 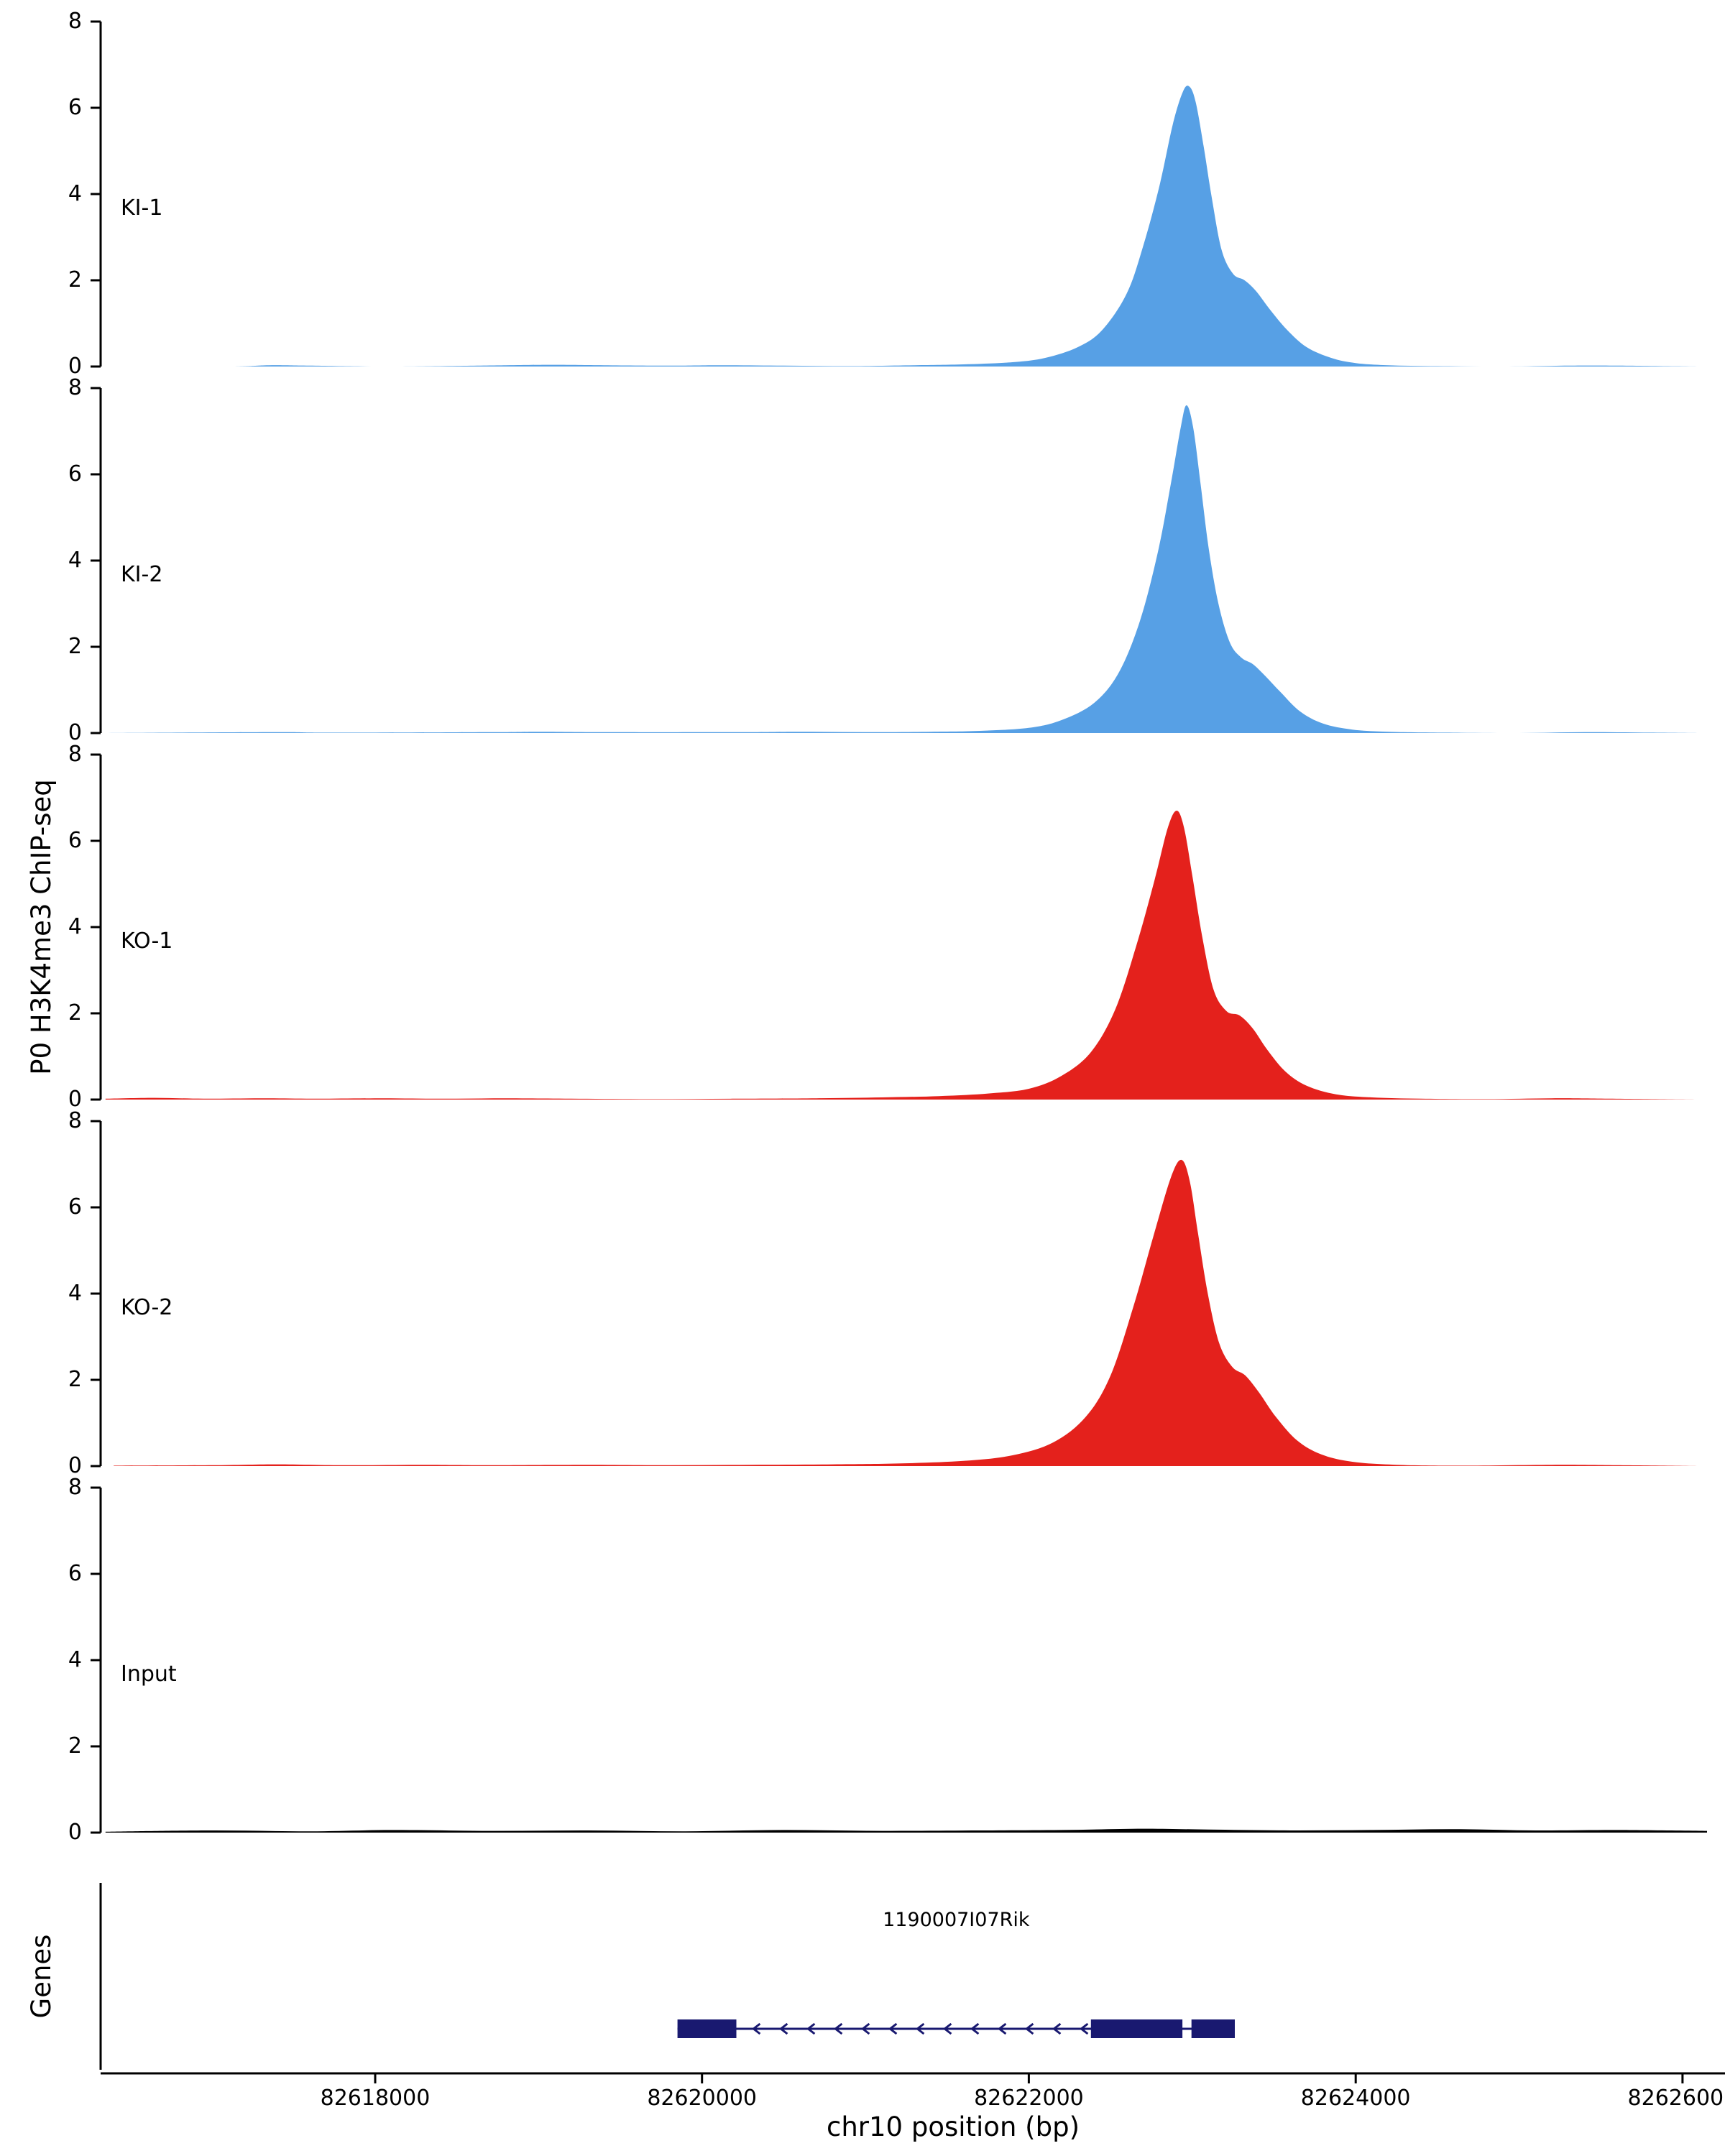 I want to click on x-tick-label: 82626000, so click(x=1676, y=2098).